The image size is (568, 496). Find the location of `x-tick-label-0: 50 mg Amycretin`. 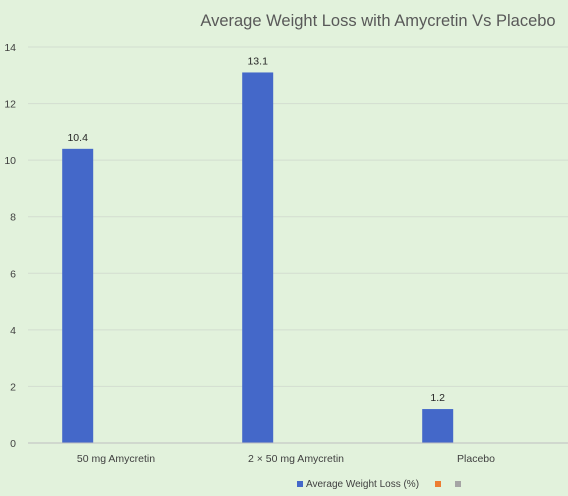

x-tick-label-0: 50 mg Amycretin is located at coordinates (116, 459).